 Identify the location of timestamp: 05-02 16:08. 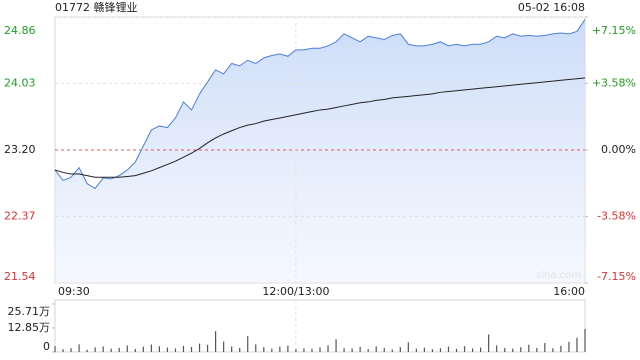
(551, 7).